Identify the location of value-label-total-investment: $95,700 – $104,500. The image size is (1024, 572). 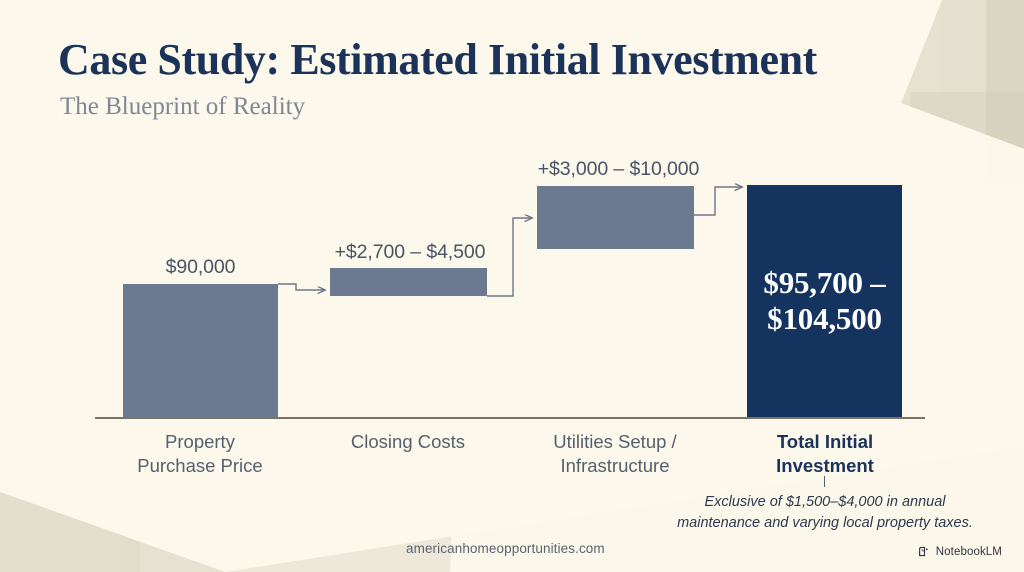
(824, 301).